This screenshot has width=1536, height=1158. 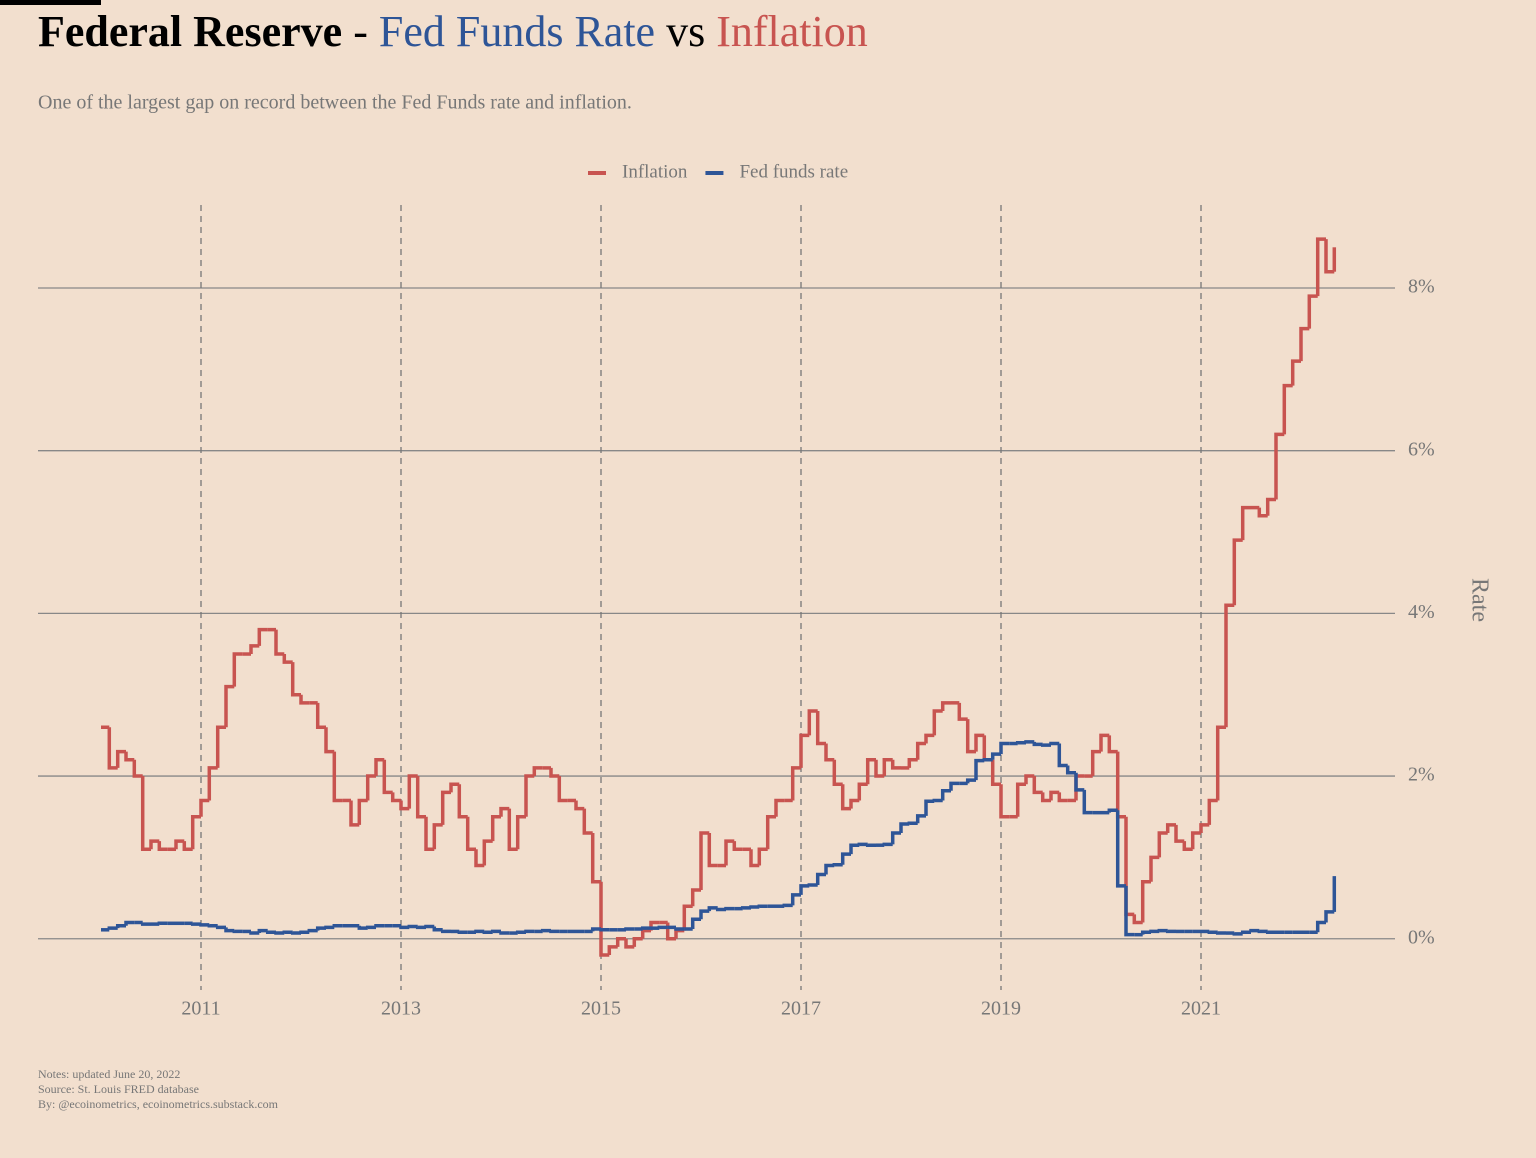 What do you see at coordinates (200, 1009) in the screenshot?
I see `x-tick-label: 2011` at bounding box center [200, 1009].